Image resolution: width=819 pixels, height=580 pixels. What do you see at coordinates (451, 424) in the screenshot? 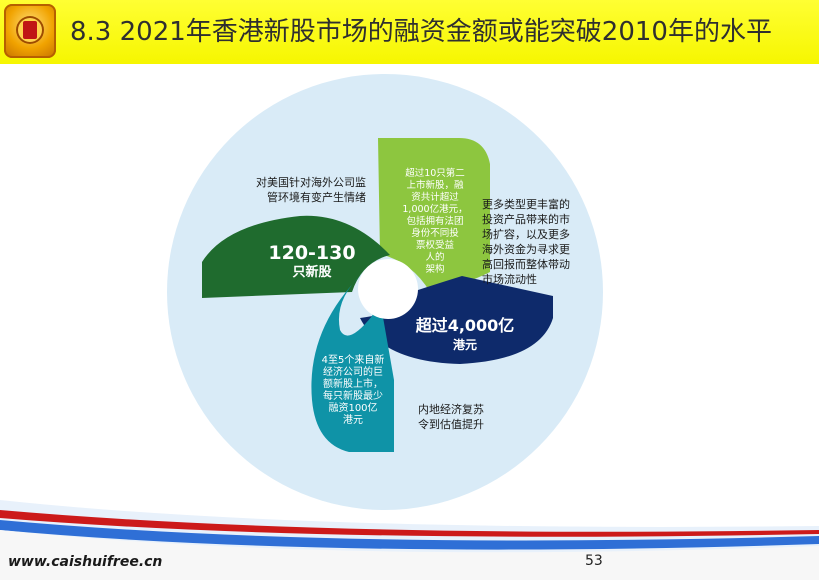
I see `bottom-note-line: 令到估值提升` at bounding box center [451, 424].